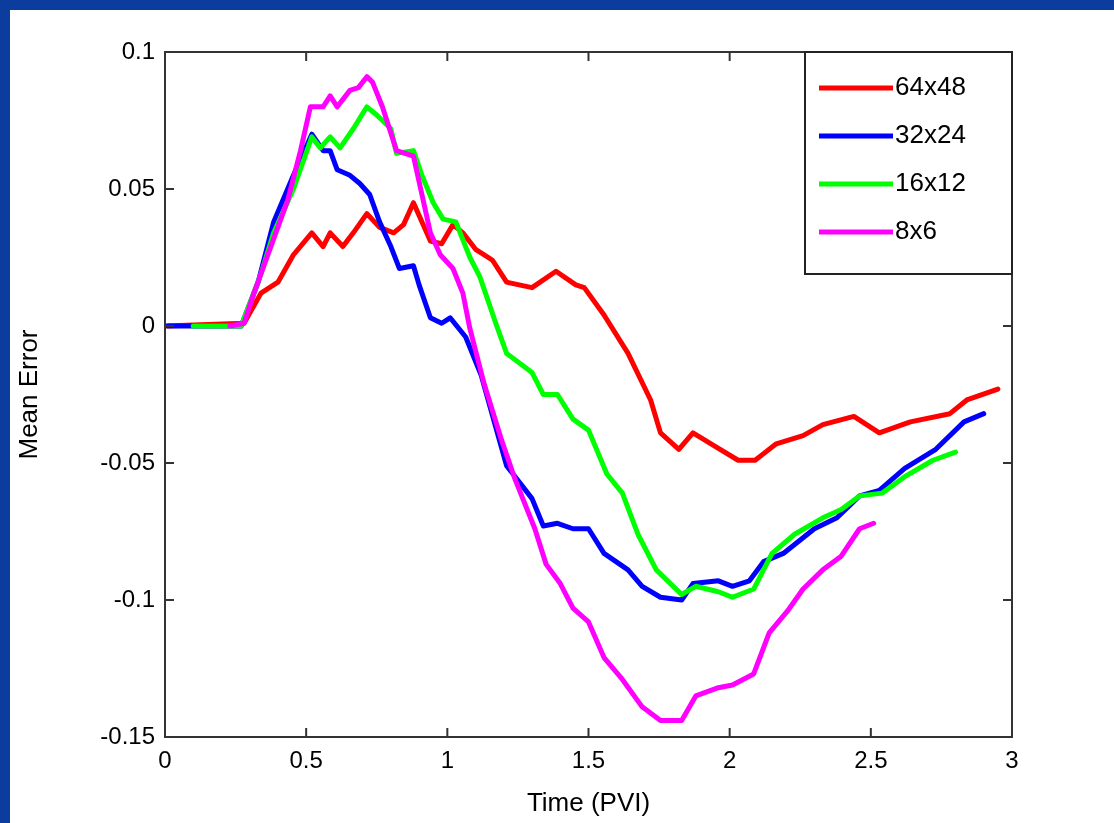  What do you see at coordinates (306, 760) in the screenshot?
I see `x-tick-label: 0.5` at bounding box center [306, 760].